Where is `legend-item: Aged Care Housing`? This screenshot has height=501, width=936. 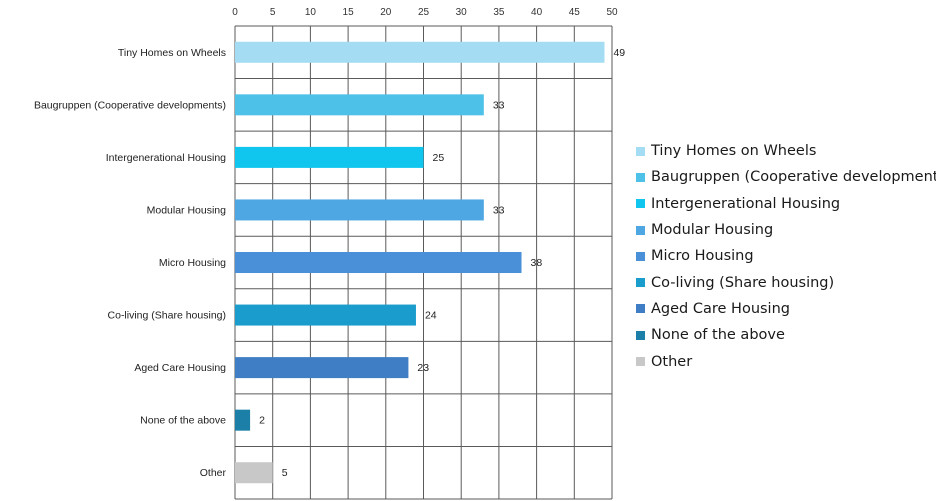
legend-item: Aged Care Housing is located at coordinates (786, 309).